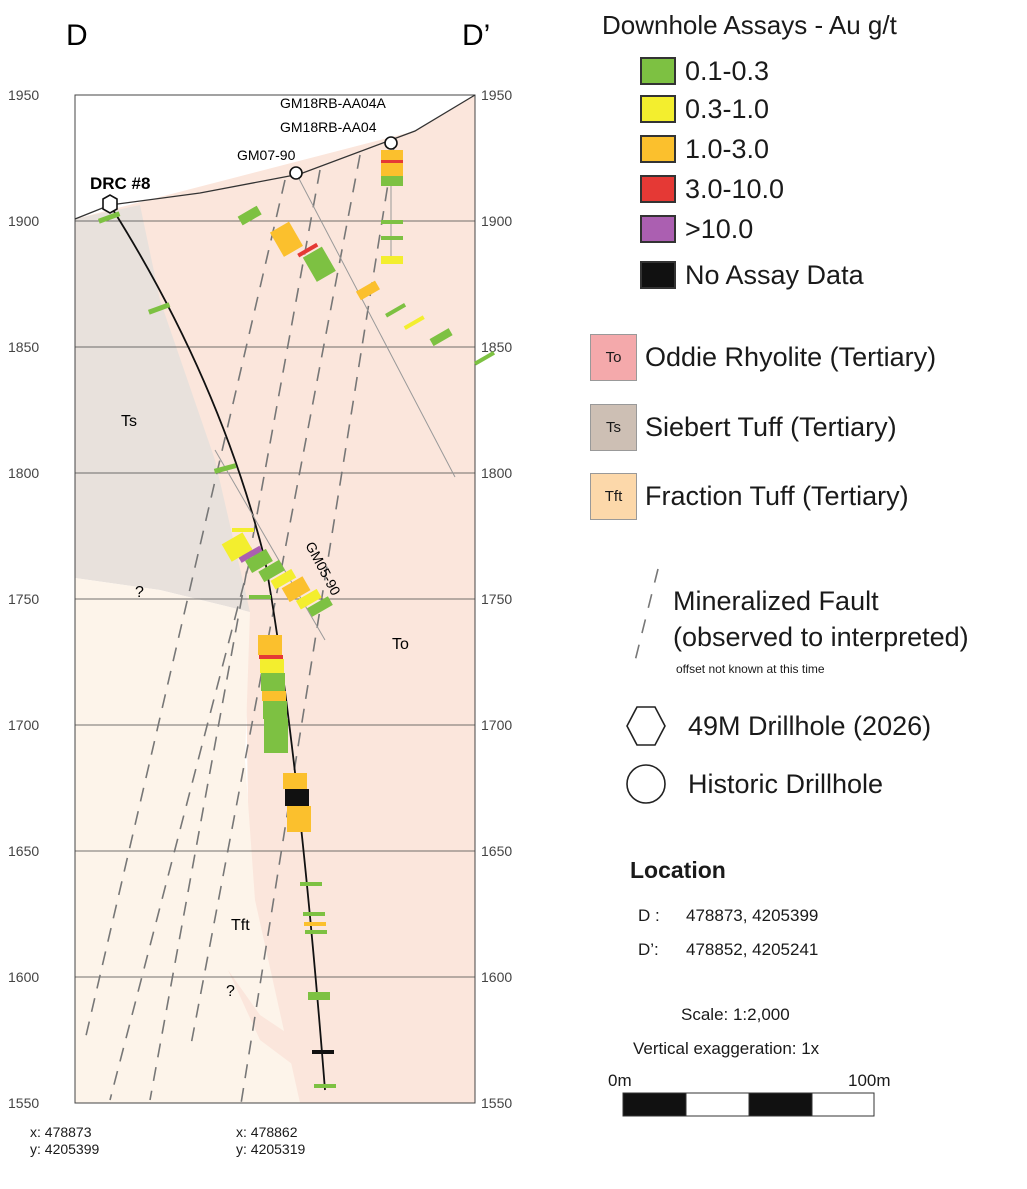 The width and height of the screenshot is (1027, 1189). What do you see at coordinates (776, 601) in the screenshot?
I see `fault-legend-label: Mineralized Fault` at bounding box center [776, 601].